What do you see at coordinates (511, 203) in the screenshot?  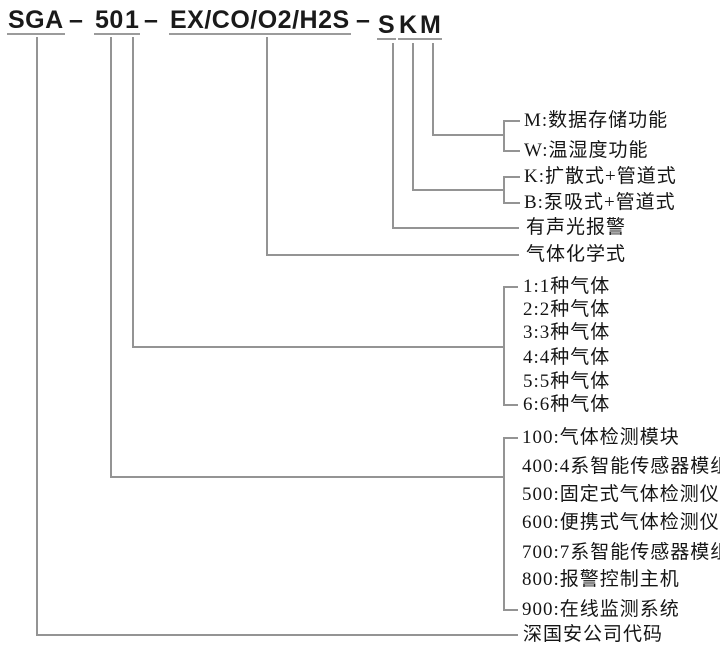 I see `bracket-sampling-tick-bottom` at bounding box center [511, 203].